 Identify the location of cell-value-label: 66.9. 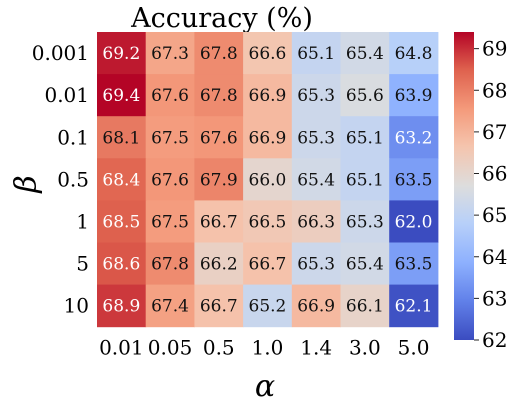
(316, 307).